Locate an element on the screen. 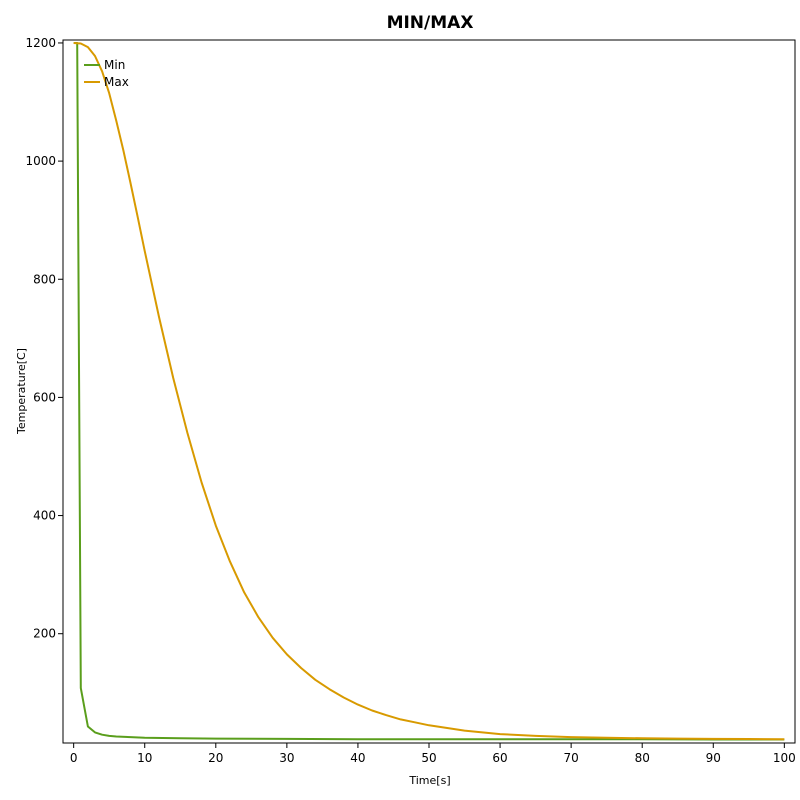 The image size is (800, 800). y-tick-label: 800 is located at coordinates (44, 279).